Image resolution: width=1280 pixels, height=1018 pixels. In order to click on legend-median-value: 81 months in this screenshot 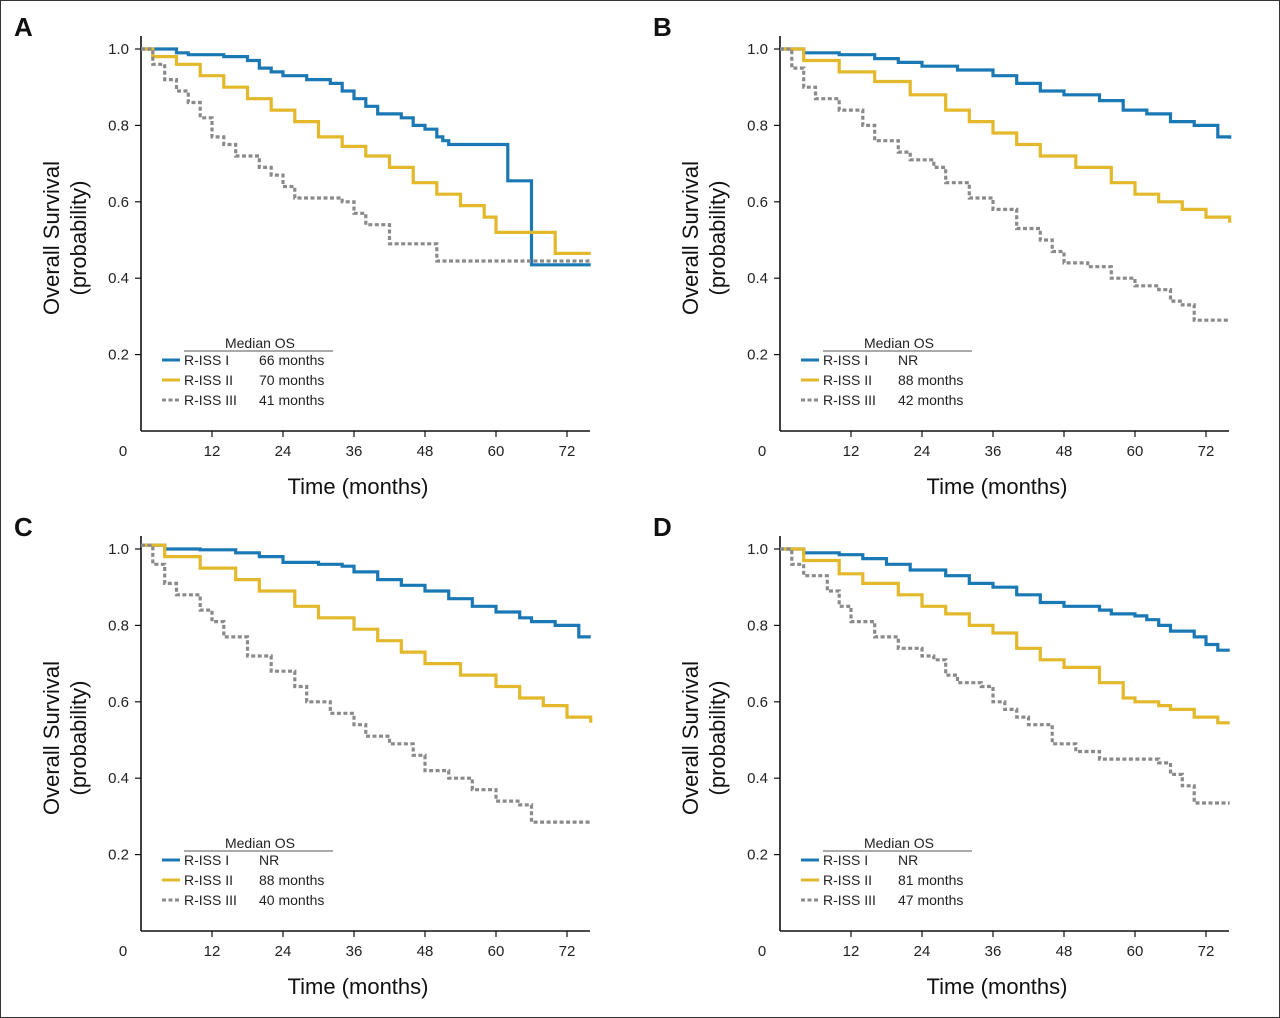, I will do `click(930, 880)`.